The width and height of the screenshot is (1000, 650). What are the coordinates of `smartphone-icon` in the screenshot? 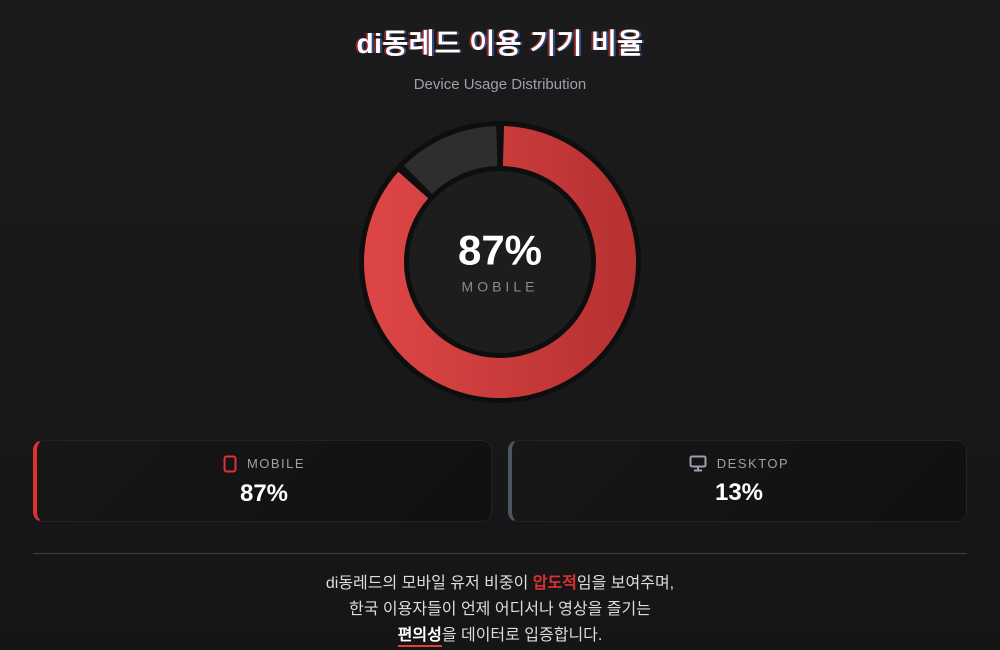 It's located at (230, 464).